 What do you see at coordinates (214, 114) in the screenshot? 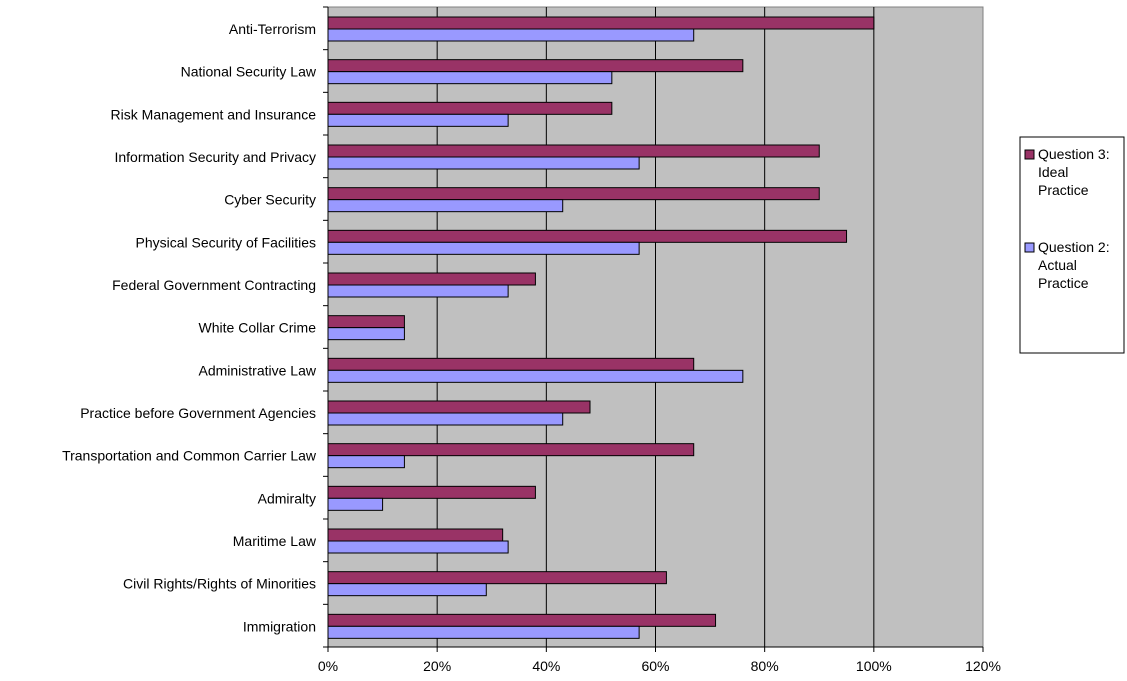
I see `category-label: Risk Management and Insurance` at bounding box center [214, 114].